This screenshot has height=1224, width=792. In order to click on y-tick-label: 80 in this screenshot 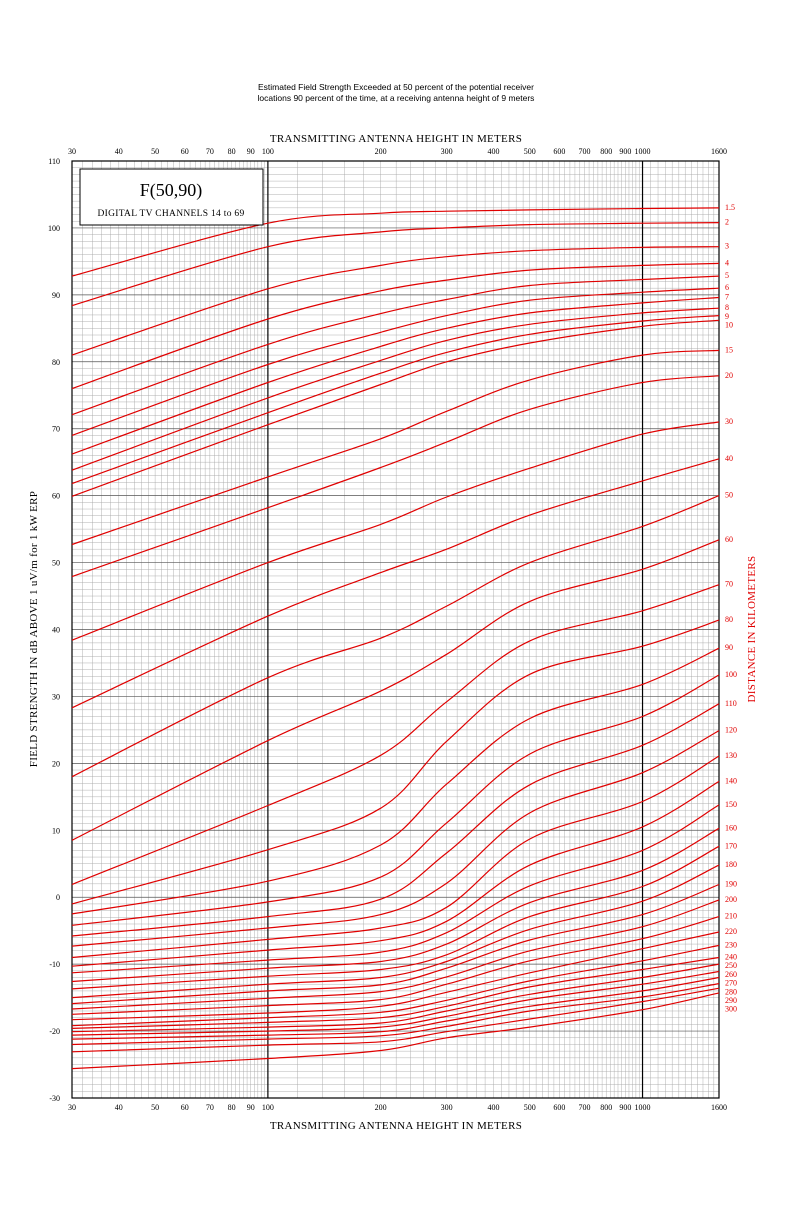, I will do `click(56, 362)`.